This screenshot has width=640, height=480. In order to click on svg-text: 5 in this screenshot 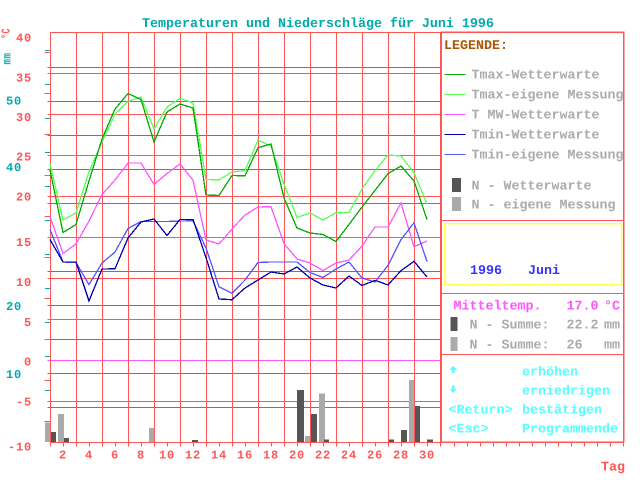, I will do `click(28, 323)`.